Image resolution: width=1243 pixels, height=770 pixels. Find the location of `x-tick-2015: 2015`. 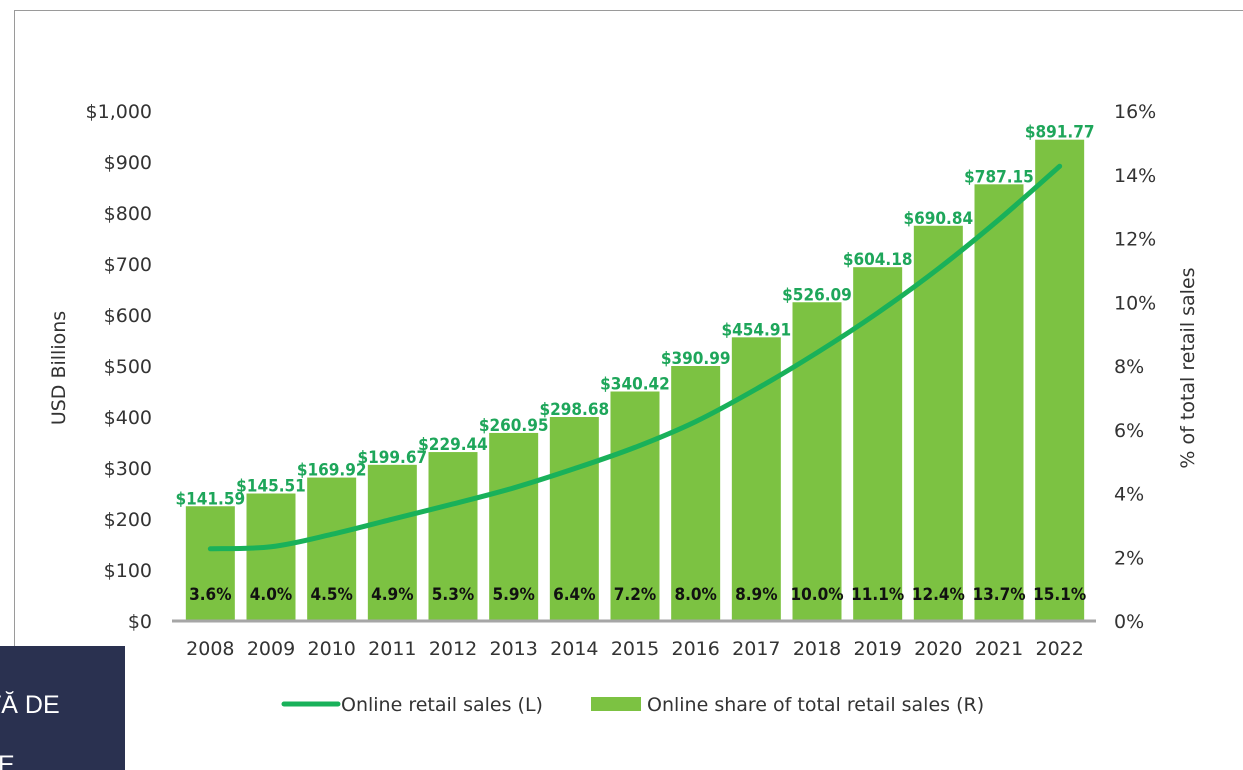

x-tick-2015: 2015 is located at coordinates (635, 649).